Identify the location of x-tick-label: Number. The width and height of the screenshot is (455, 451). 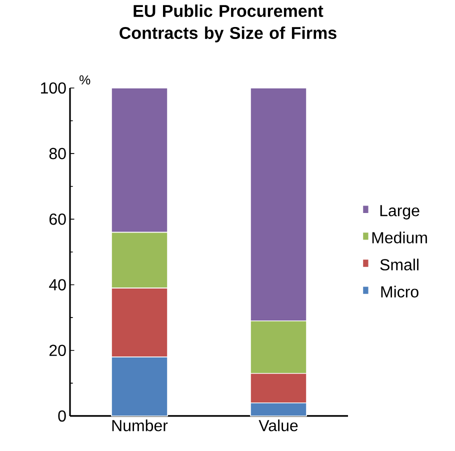
(140, 426).